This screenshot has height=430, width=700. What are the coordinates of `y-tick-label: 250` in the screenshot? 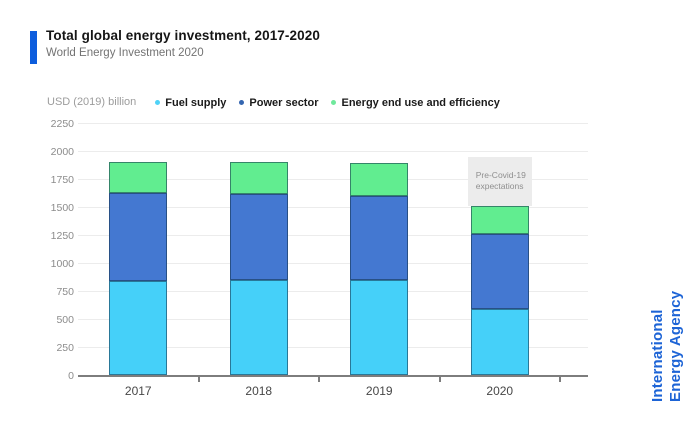 It's located at (65, 348).